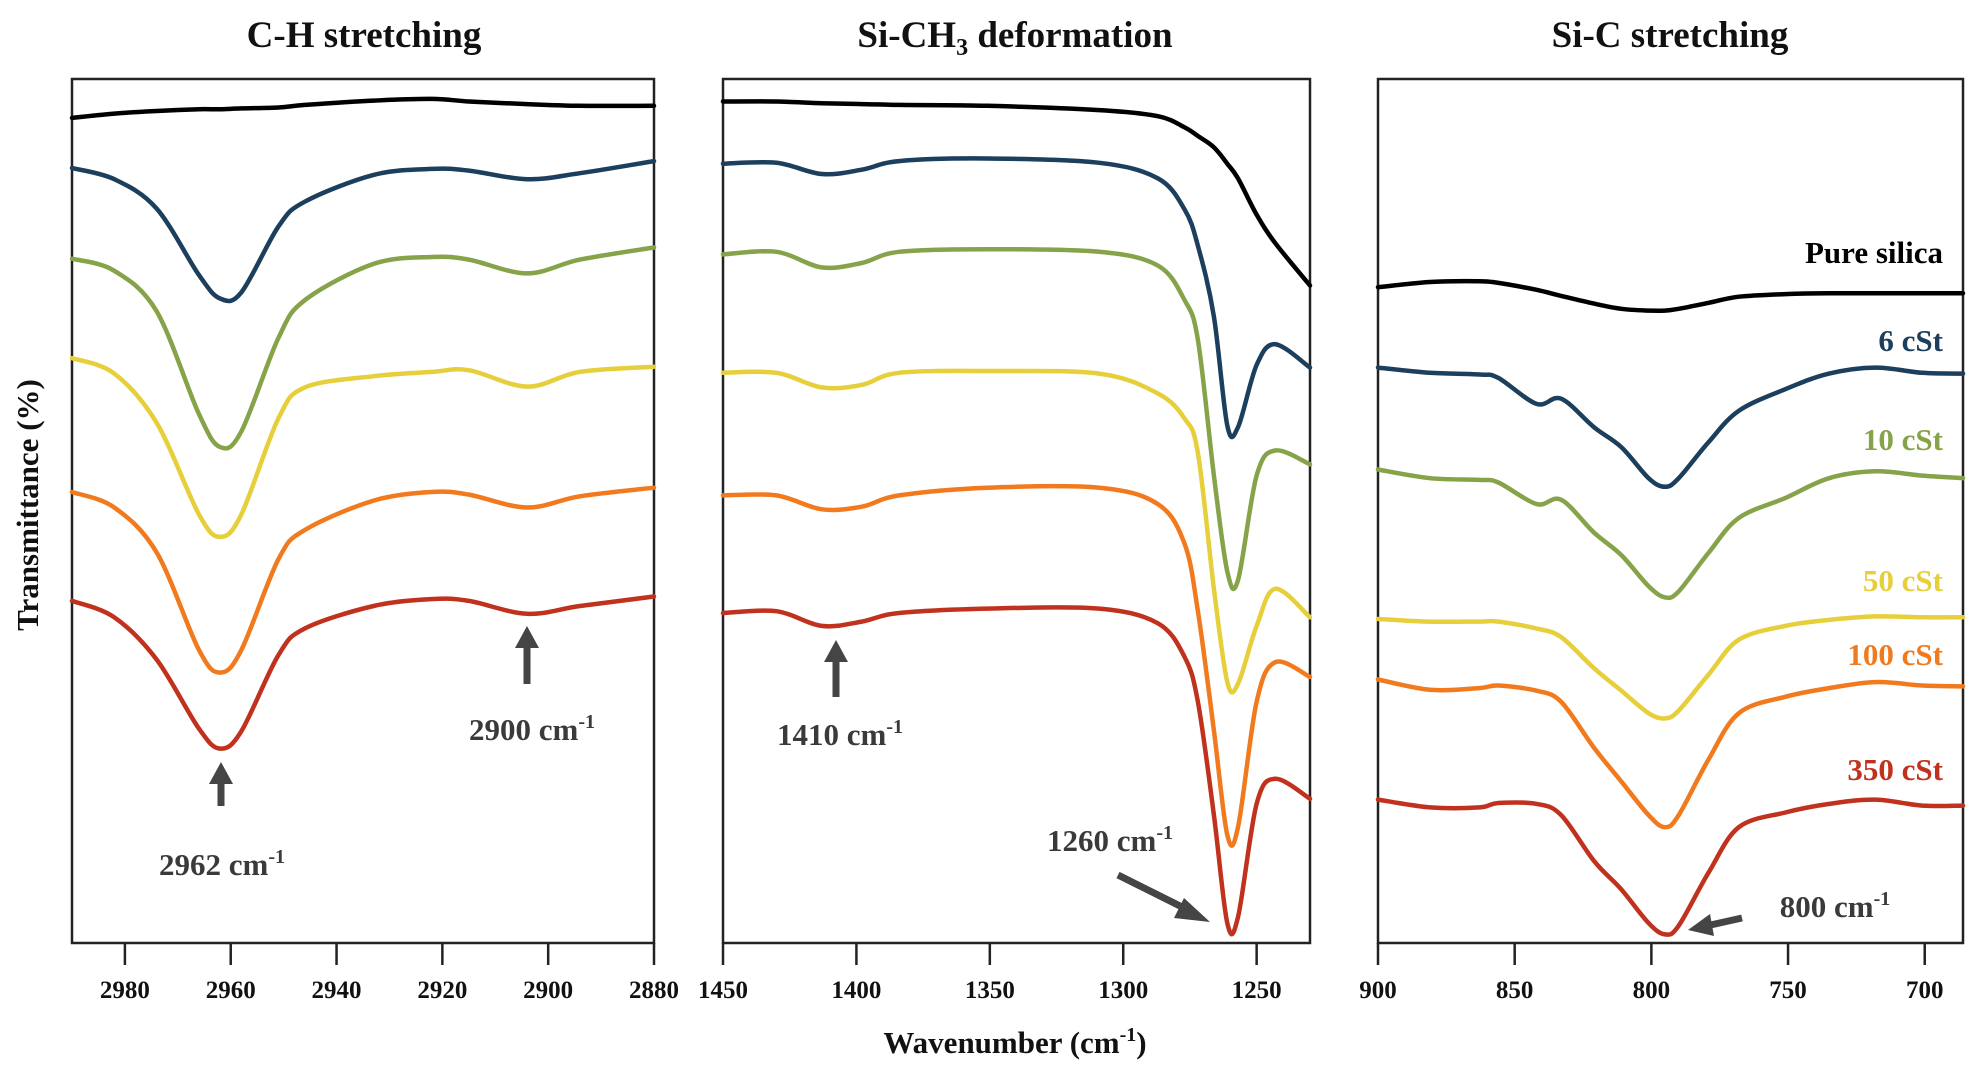  I want to click on annotation-label: 1260 cm-1, so click(1110, 840).